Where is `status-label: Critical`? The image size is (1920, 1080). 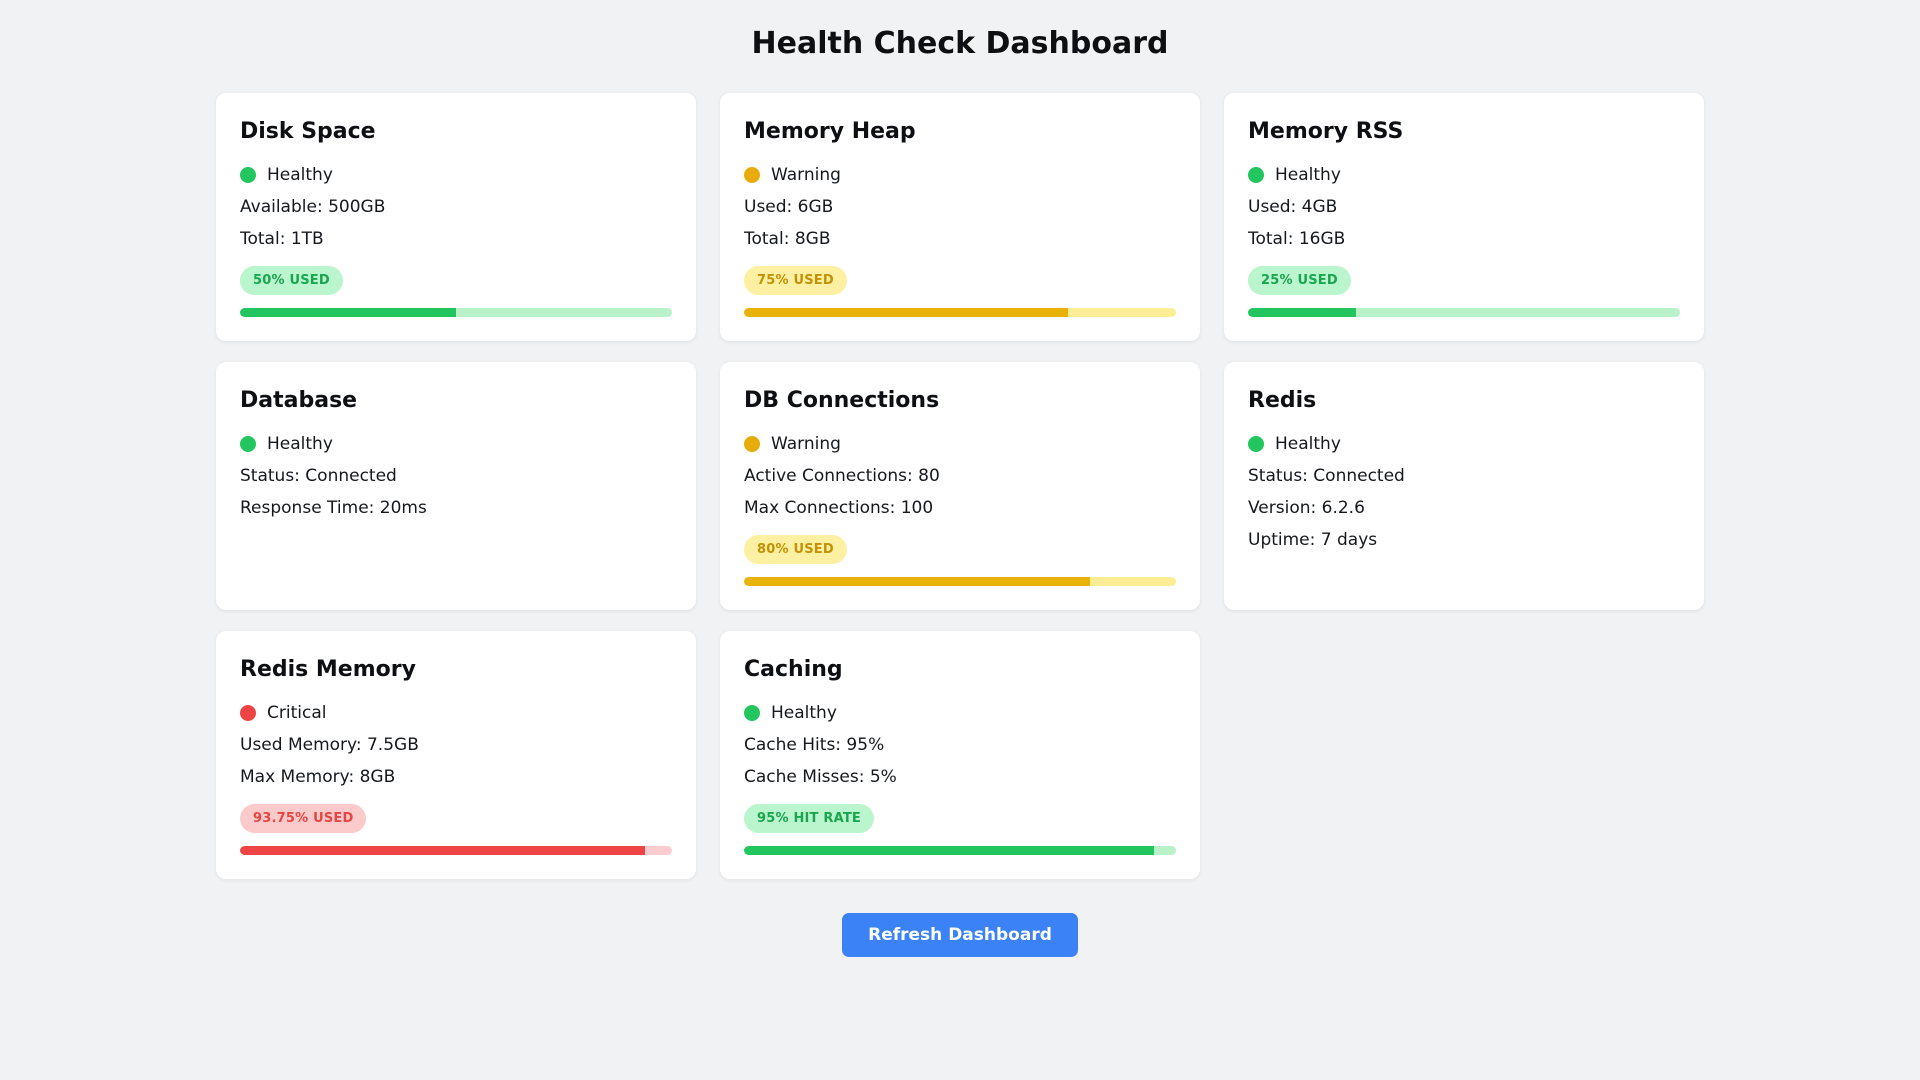
status-label: Critical is located at coordinates (297, 713).